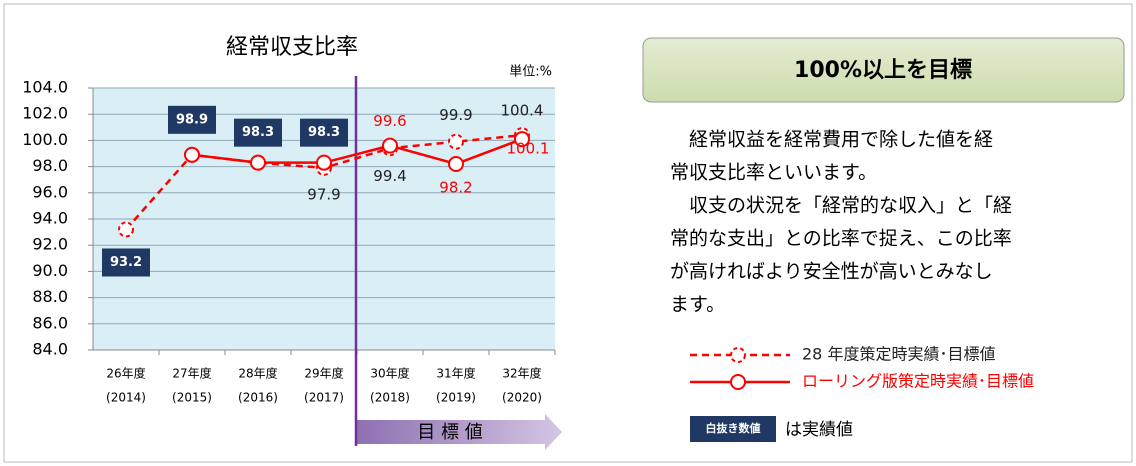 The height and width of the screenshot is (466, 1136). I want to click on x-tick-year: (2019), so click(456, 398).